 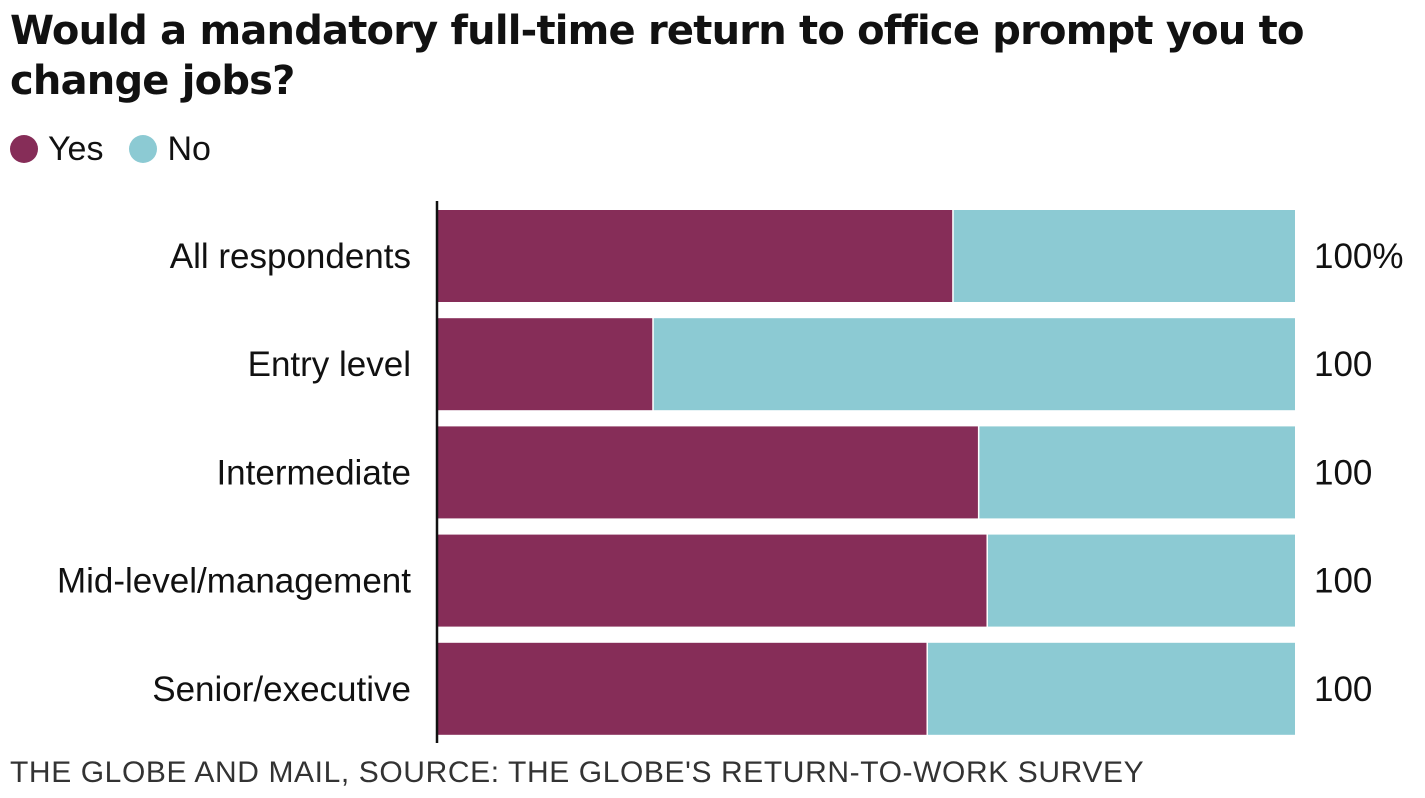 I want to click on total-label-0: 100%, so click(x=1359, y=256).